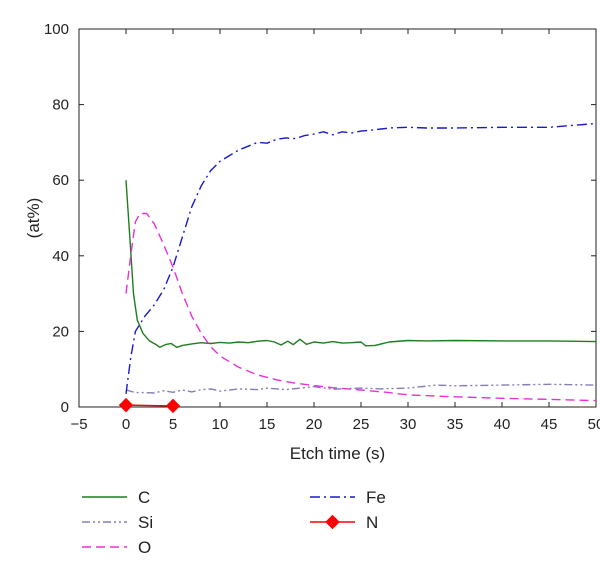 The image size is (600, 577). What do you see at coordinates (337, 453) in the screenshot?
I see `x-axis-title: Etch time (s)` at bounding box center [337, 453].